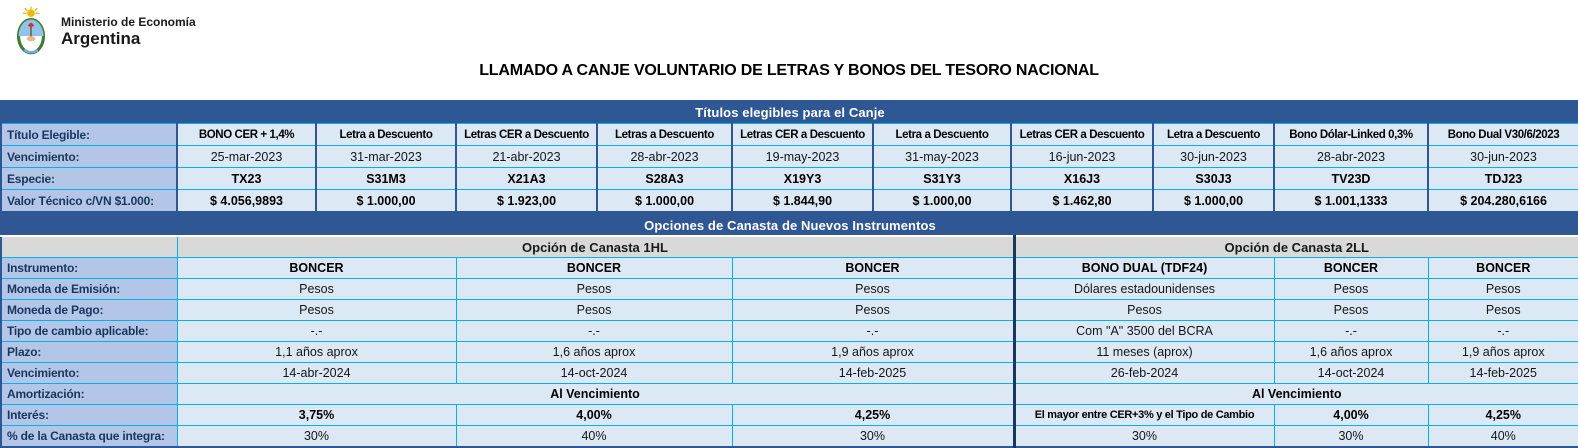 The height and width of the screenshot is (448, 1578). I want to click on row-label: Interés:, so click(88, 415).